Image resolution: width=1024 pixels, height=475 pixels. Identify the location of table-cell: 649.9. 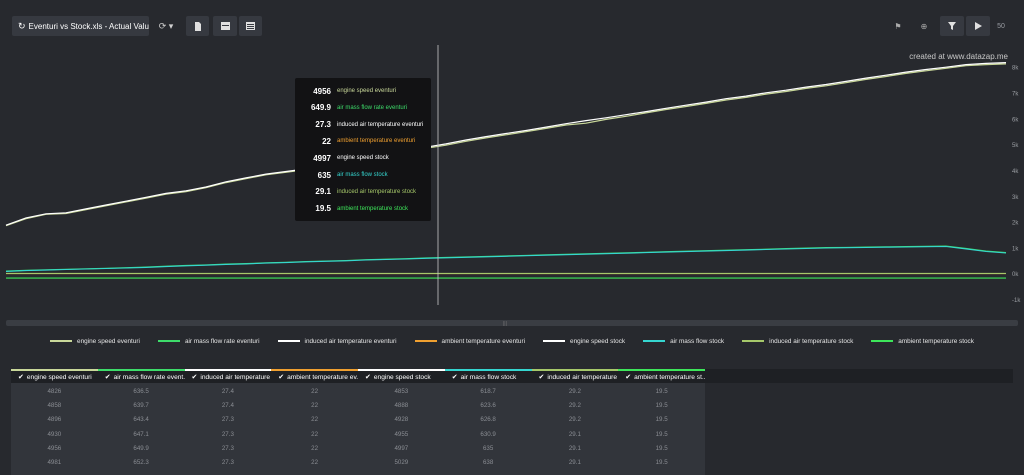
(141, 448).